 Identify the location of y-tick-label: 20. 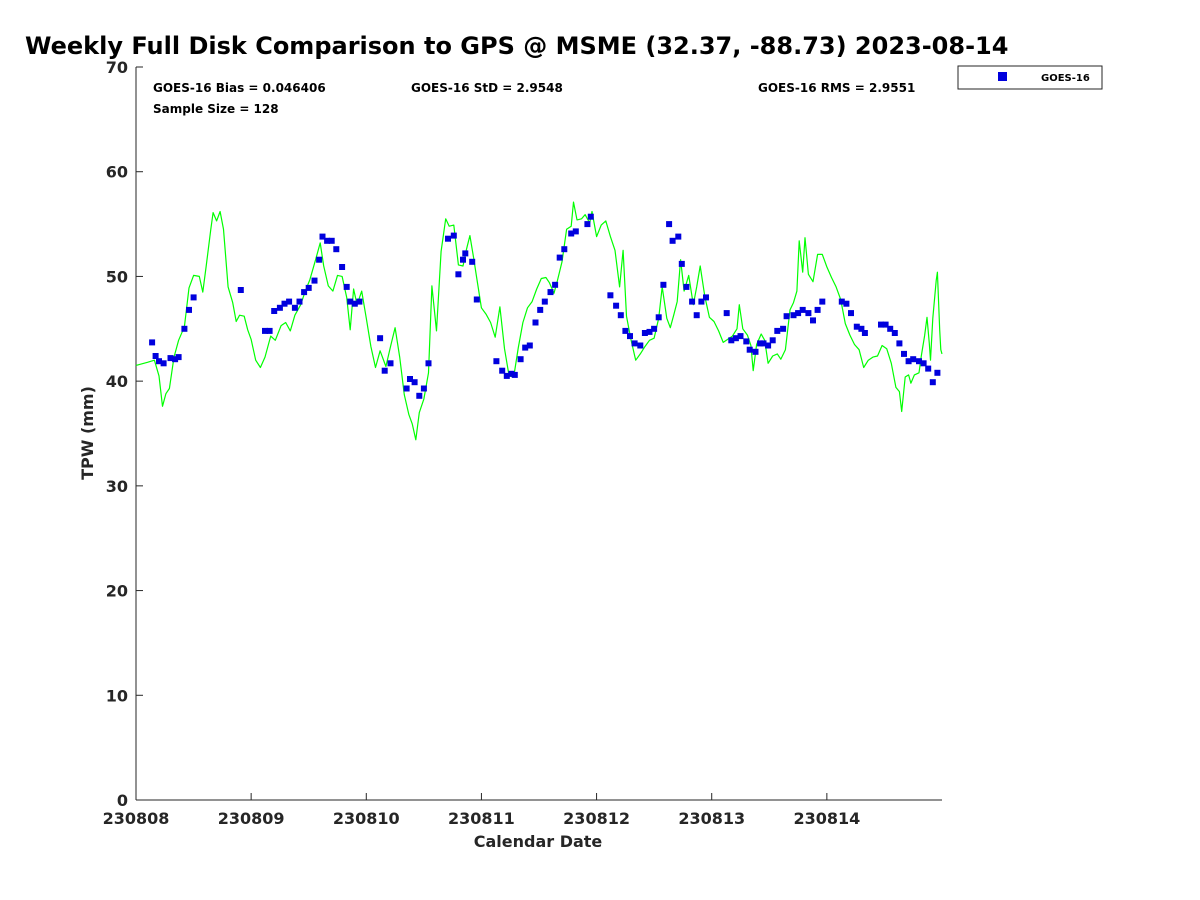
(117, 591).